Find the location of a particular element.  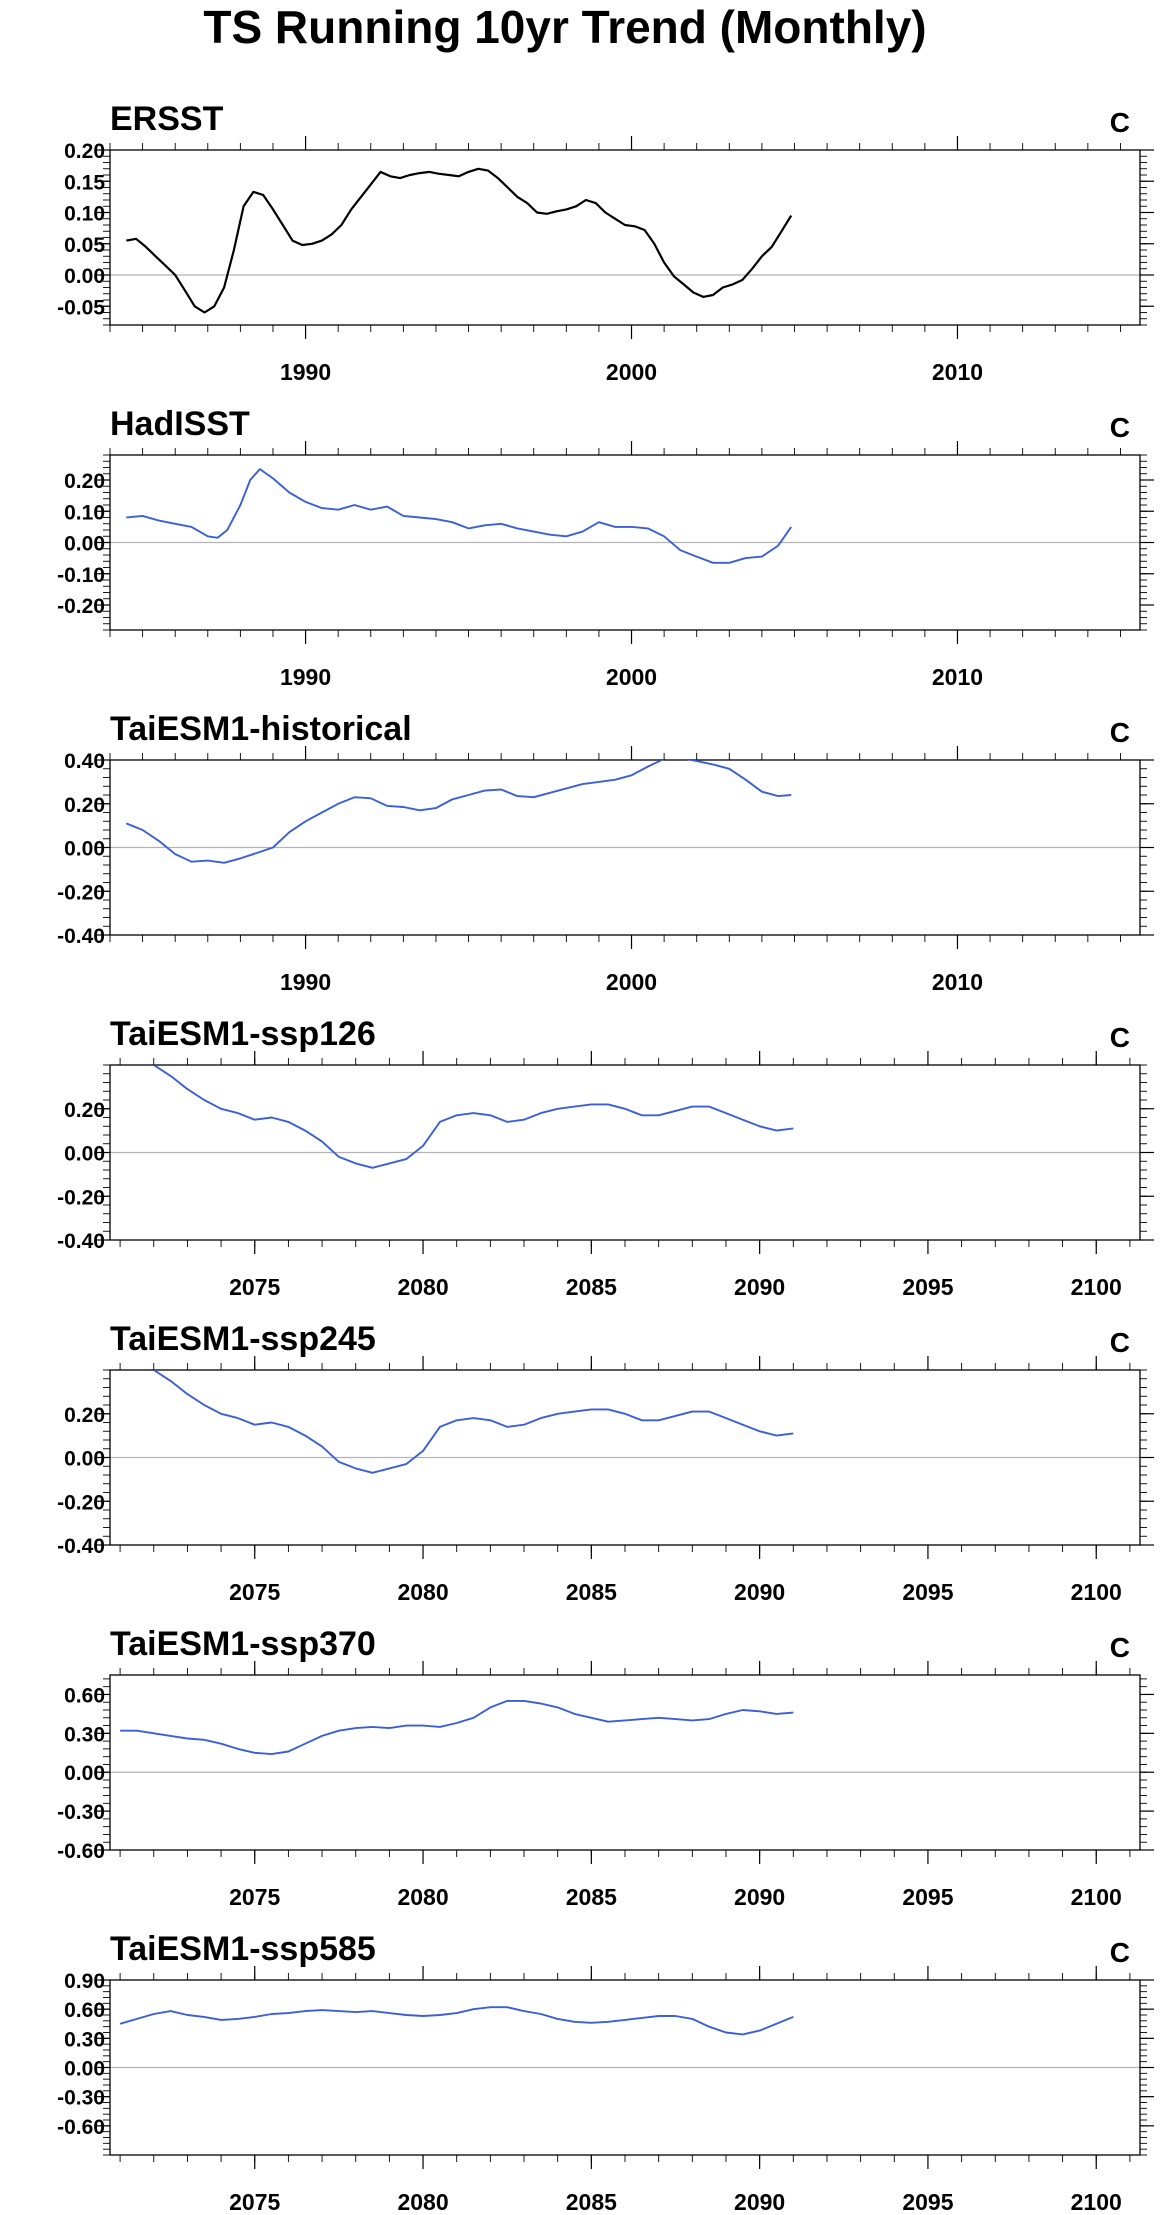

panel-title: TaiESM1-ssp585 is located at coordinates (243, 1949).